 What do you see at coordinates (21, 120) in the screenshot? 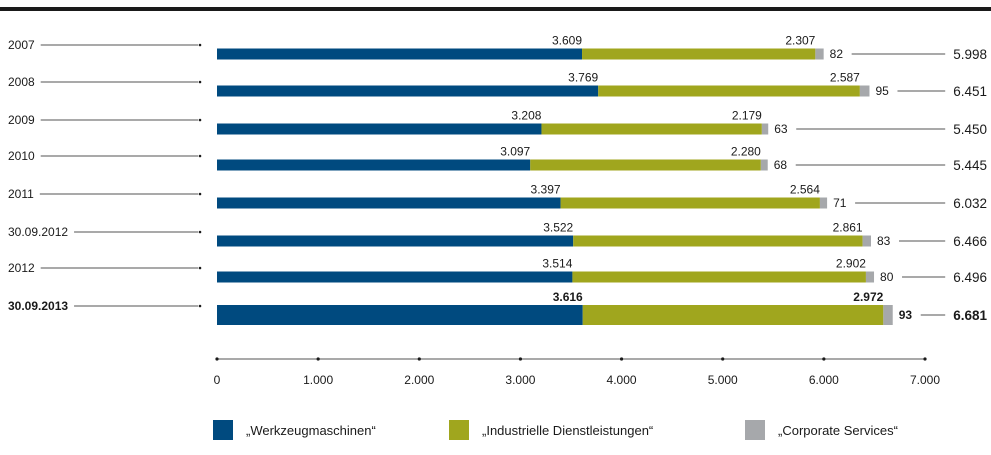
I see `category-label: 2009` at bounding box center [21, 120].